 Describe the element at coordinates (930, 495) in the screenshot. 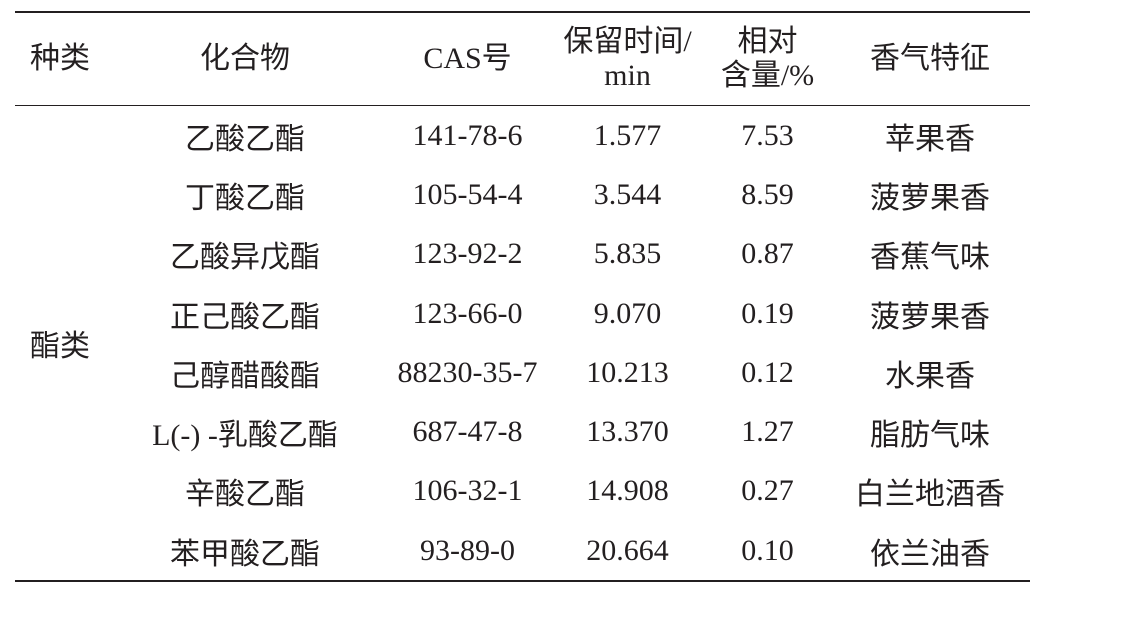

I see `table-cell: 白兰地酒香` at that location.